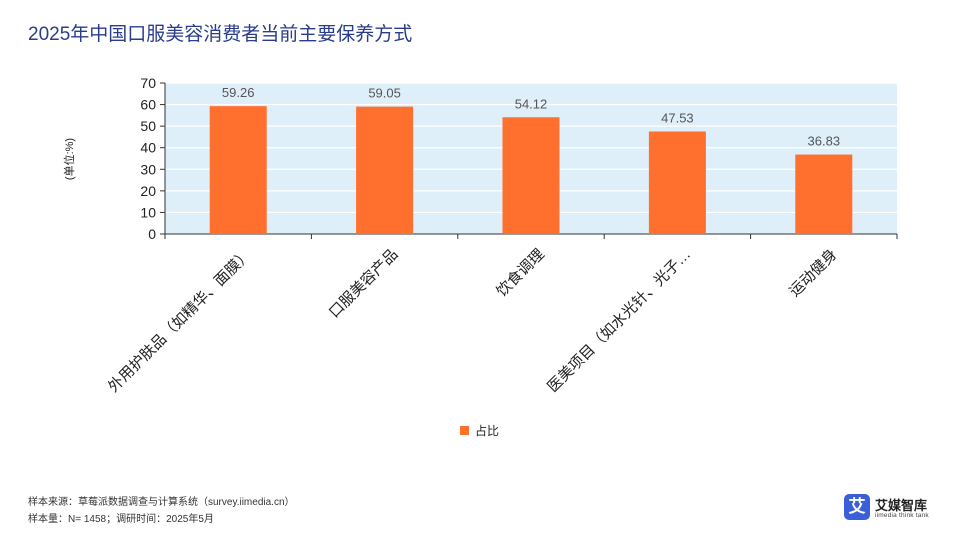  What do you see at coordinates (148, 169) in the screenshot?
I see `y-tick-label: 30` at bounding box center [148, 169].